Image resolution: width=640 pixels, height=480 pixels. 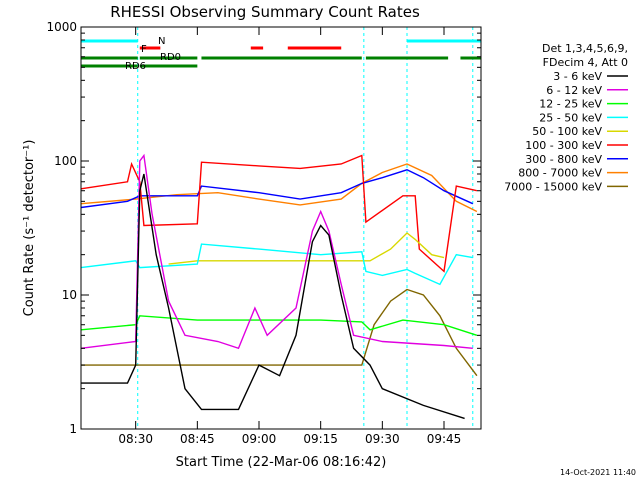 What do you see at coordinates (577, 76) in the screenshot?
I see `legend-label-0: 3 - 6 keV` at bounding box center [577, 76].